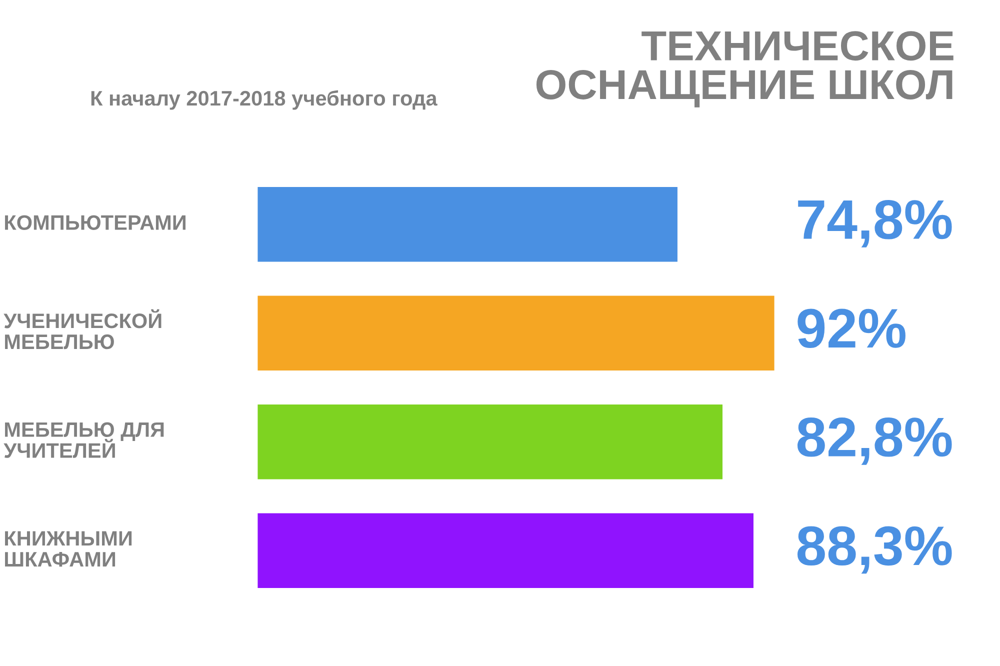  I want to click on data-label: 92%, so click(852, 328).